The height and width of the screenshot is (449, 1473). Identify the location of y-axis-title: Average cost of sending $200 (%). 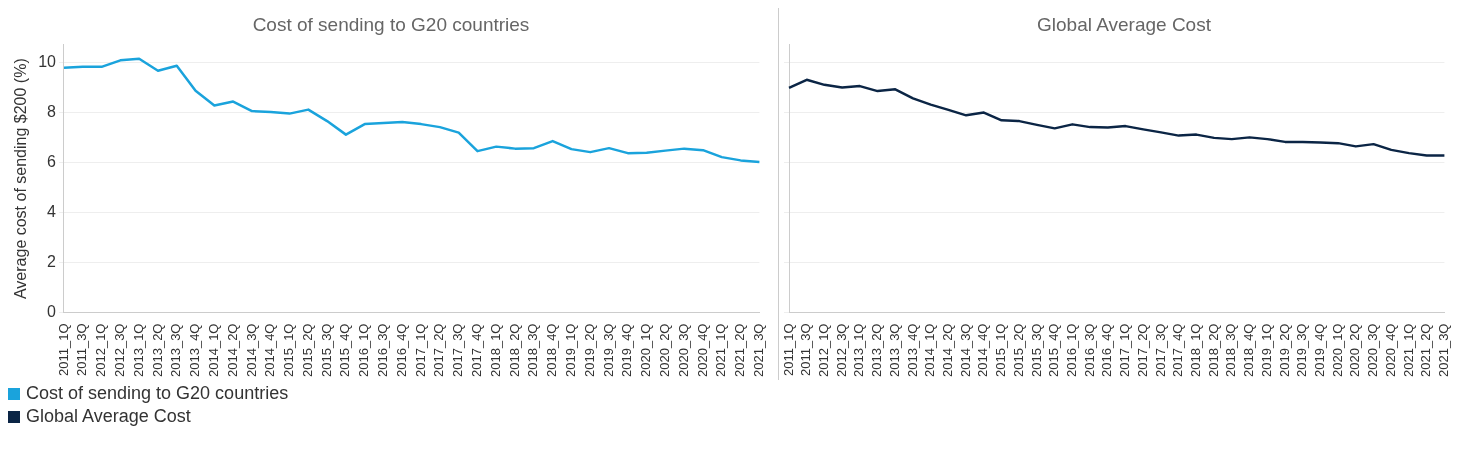
(21, 179).